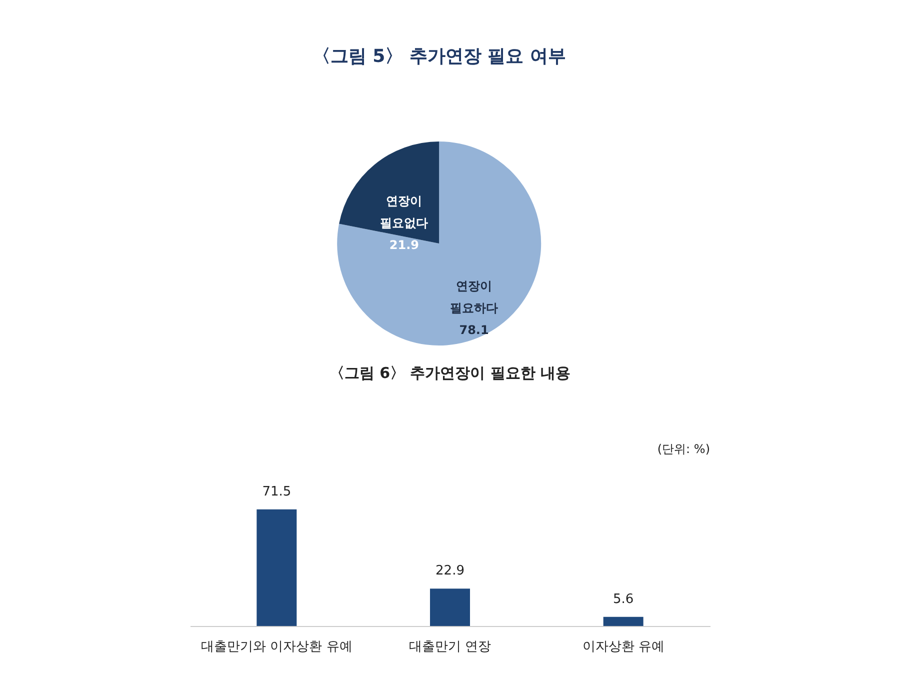 This screenshot has width=911, height=683. I want to click on pie-slice, so click(439, 244).